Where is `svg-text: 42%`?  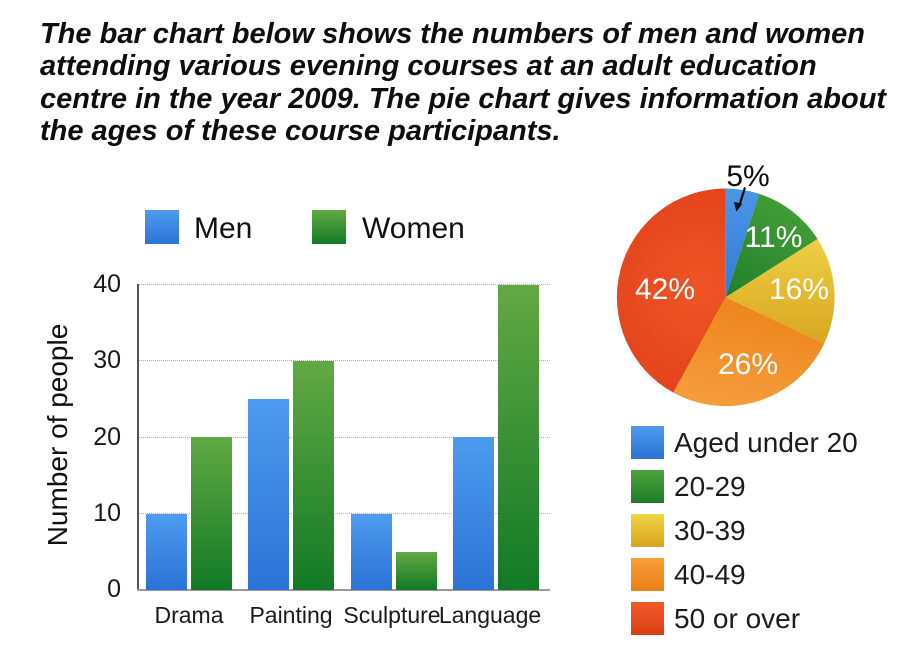
svg-text: 42% is located at coordinates (665, 289).